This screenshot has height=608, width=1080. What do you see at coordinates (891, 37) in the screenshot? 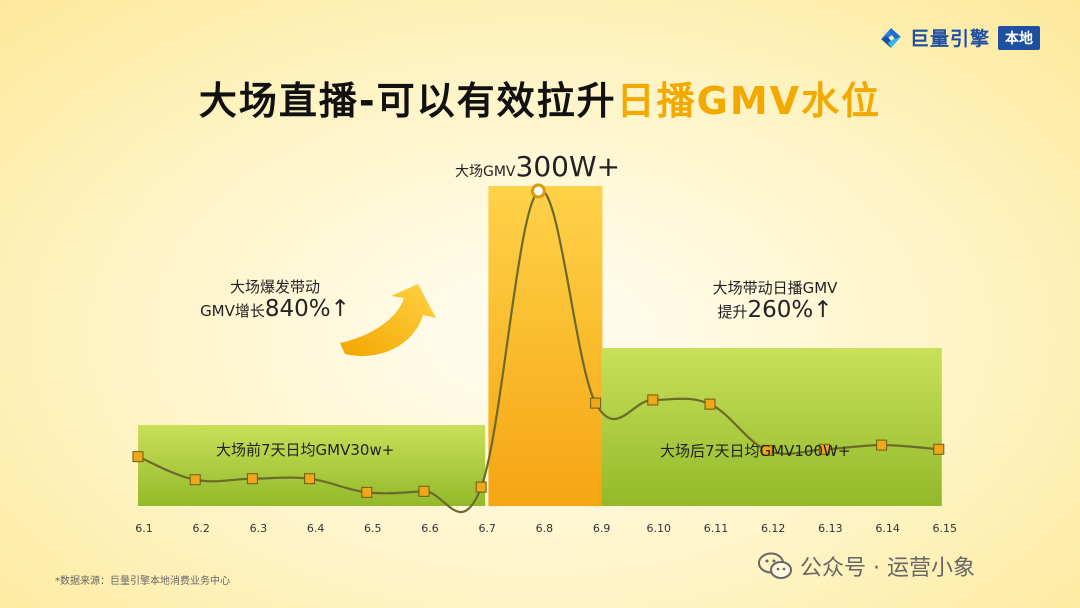
I see `logo-mark-icon` at bounding box center [891, 37].